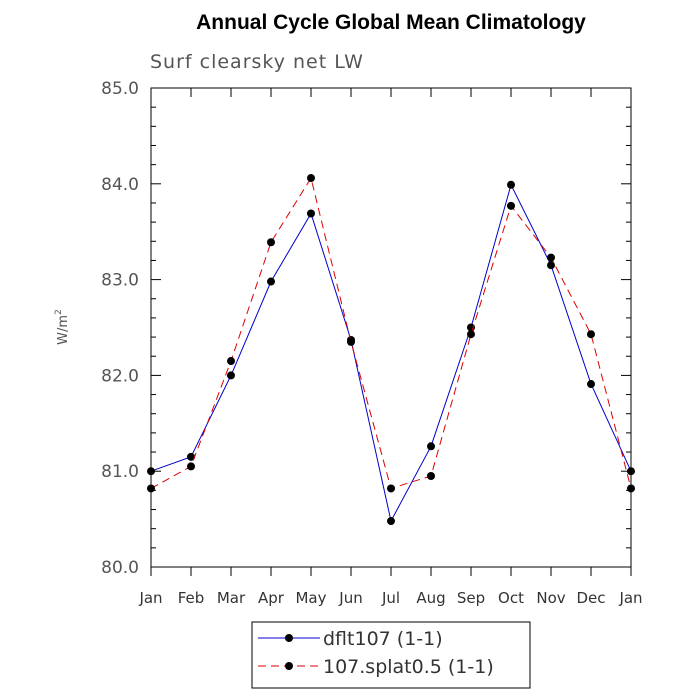 The height and width of the screenshot is (700, 700). I want to click on x-tick-label: Mar, so click(231, 598).